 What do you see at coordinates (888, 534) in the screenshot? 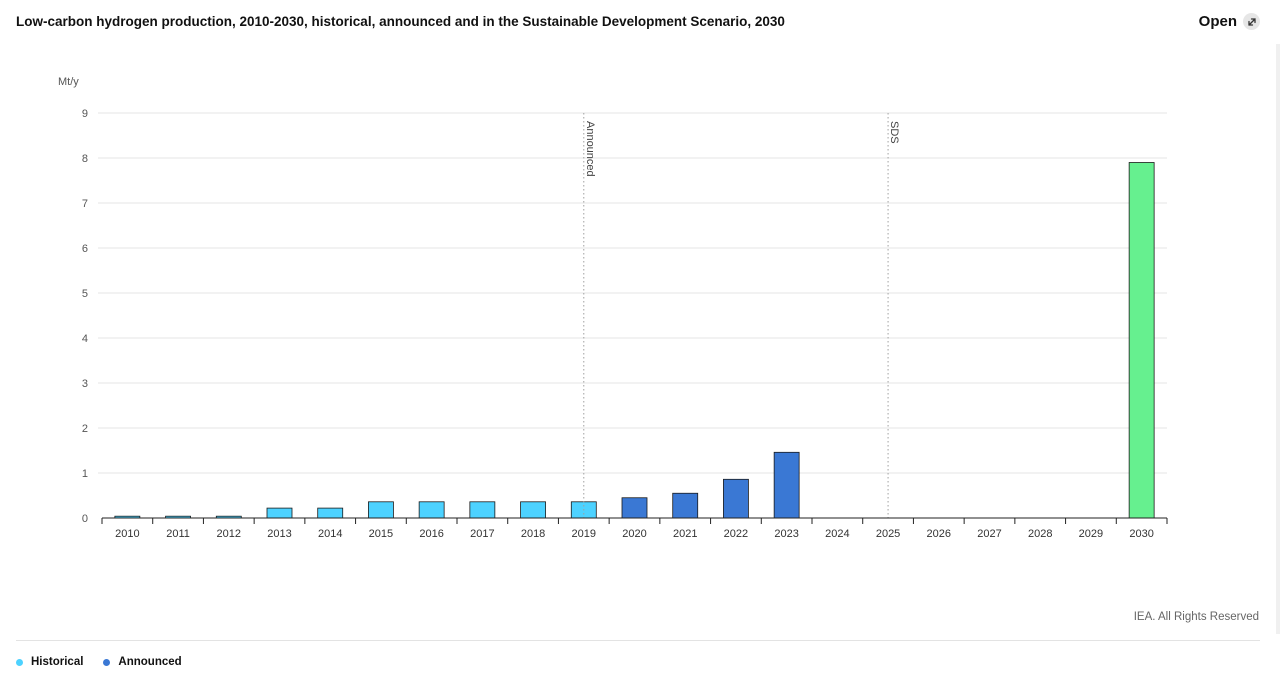
I see `x-tick-label: 2025` at bounding box center [888, 534].